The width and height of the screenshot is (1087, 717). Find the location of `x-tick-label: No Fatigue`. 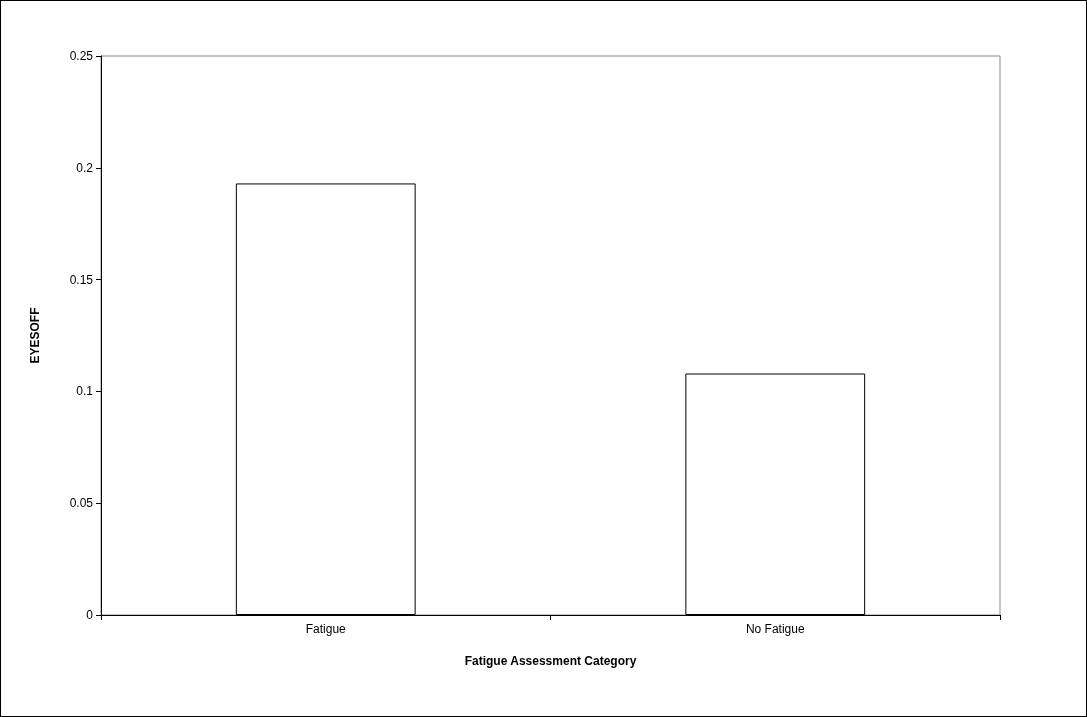

x-tick-label: No Fatigue is located at coordinates (775, 629).